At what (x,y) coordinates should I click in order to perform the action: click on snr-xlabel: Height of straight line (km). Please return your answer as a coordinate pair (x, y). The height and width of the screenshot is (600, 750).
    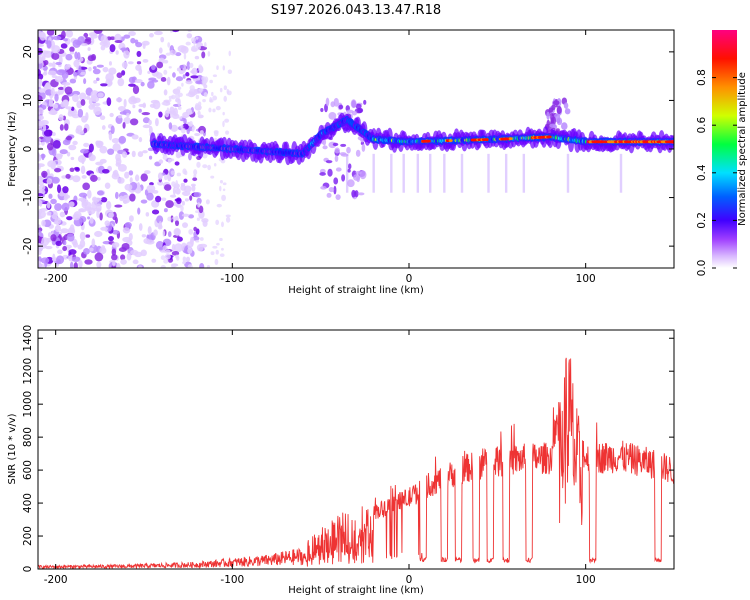
    Looking at the image, I should click on (356, 590).